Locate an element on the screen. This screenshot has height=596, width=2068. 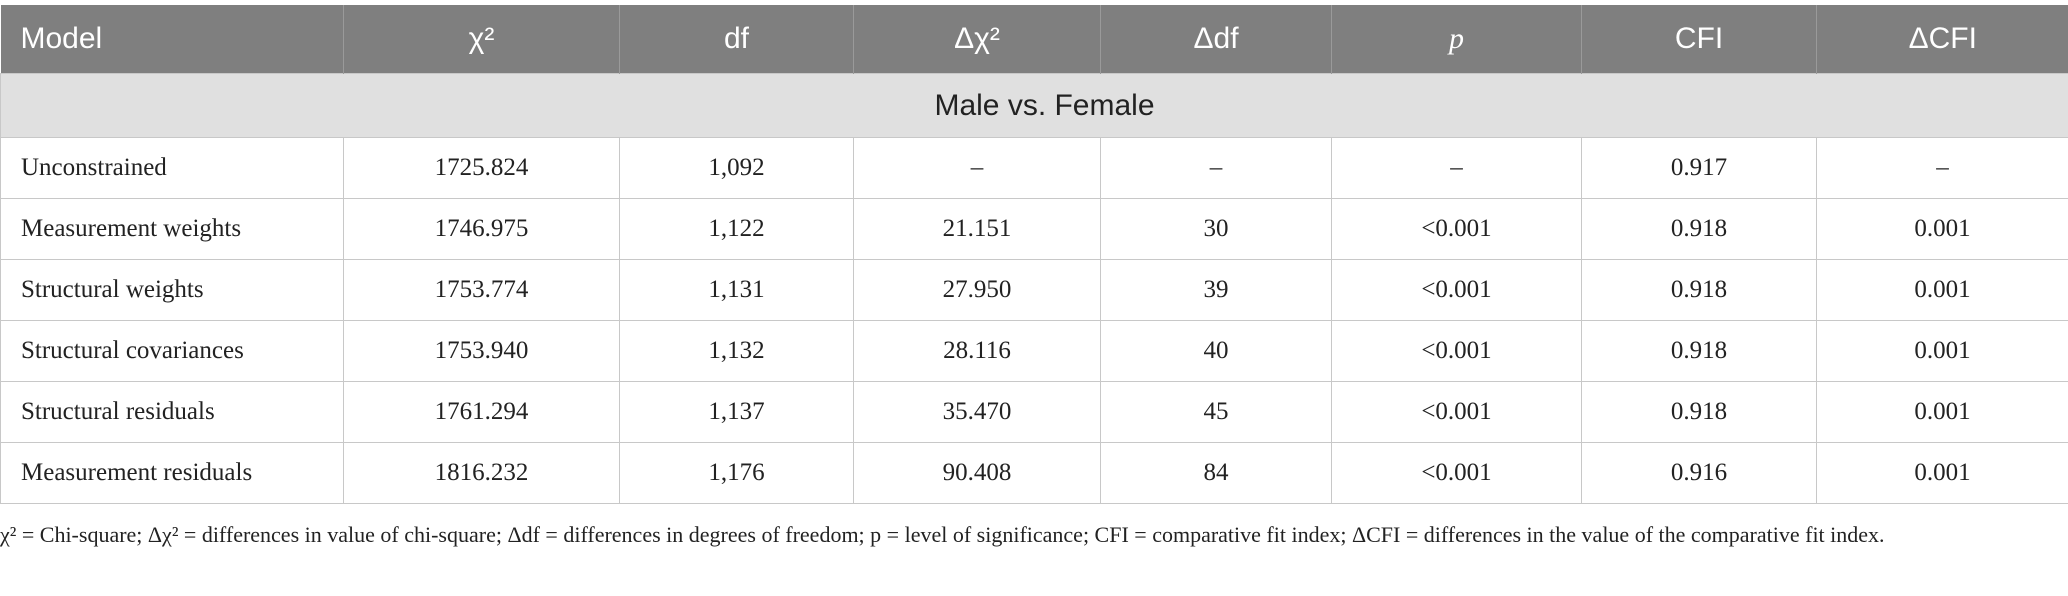
column-header: Δχ² is located at coordinates (977, 39).